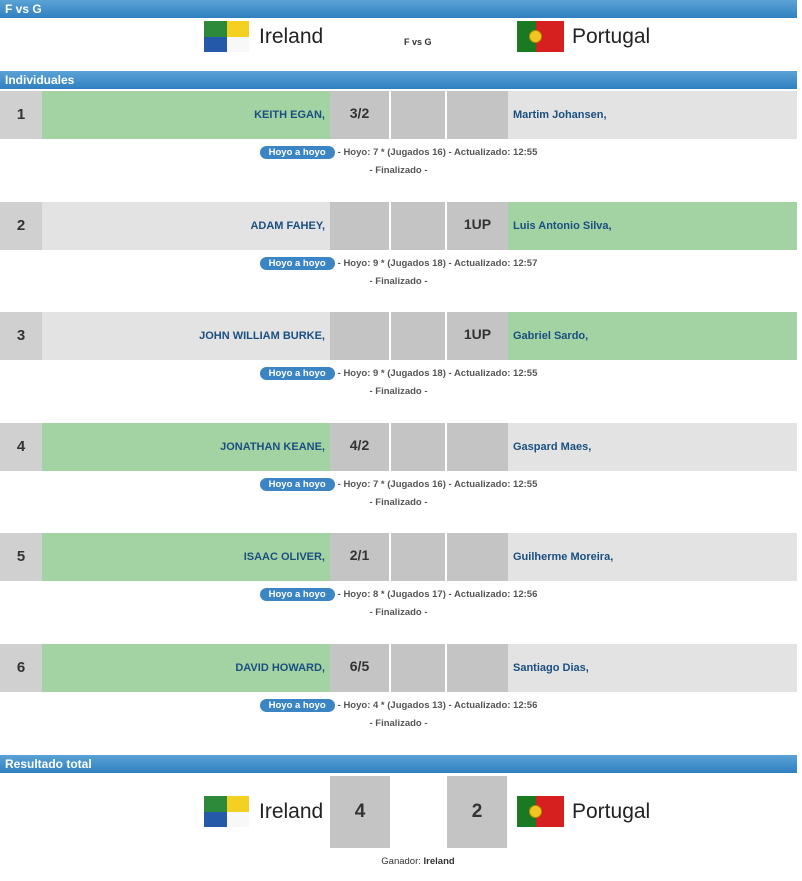 Image resolution: width=802 pixels, height=881 pixels. I want to click on match-number: 2, so click(21, 225).